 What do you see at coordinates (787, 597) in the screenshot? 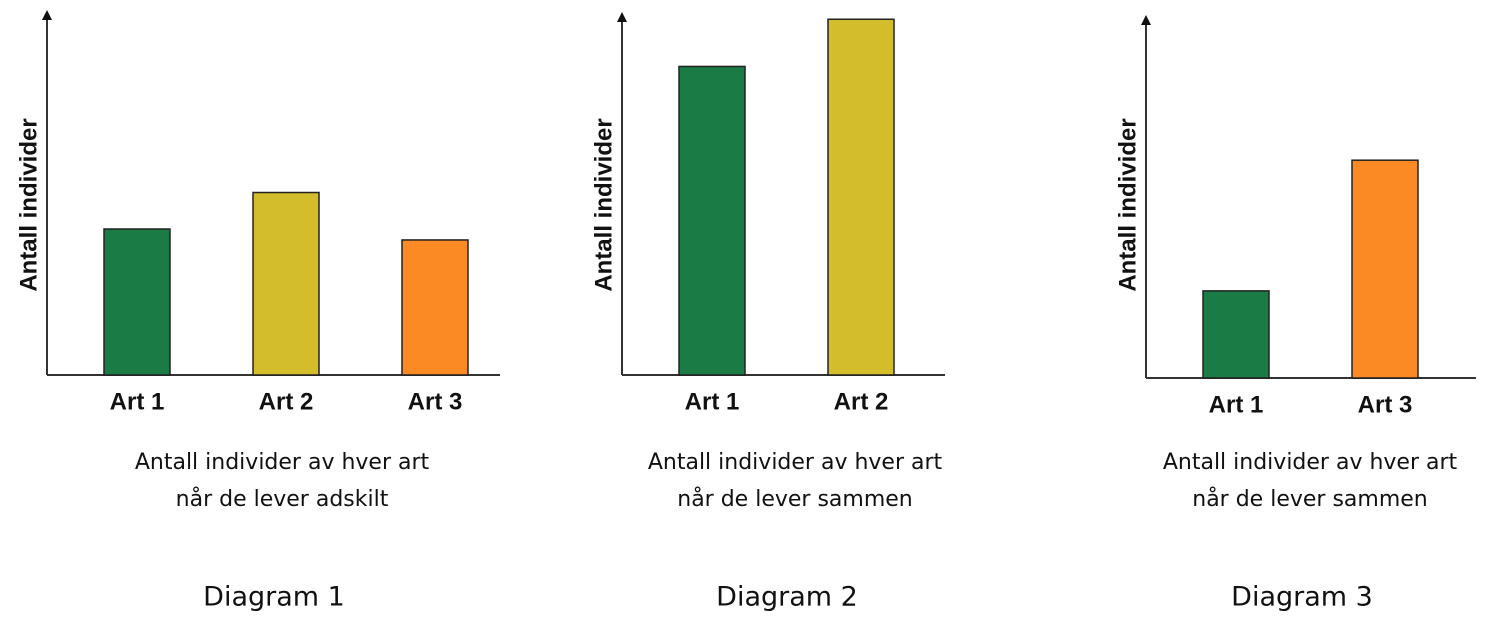
I see `diagram-title: Diagram 2` at bounding box center [787, 597].